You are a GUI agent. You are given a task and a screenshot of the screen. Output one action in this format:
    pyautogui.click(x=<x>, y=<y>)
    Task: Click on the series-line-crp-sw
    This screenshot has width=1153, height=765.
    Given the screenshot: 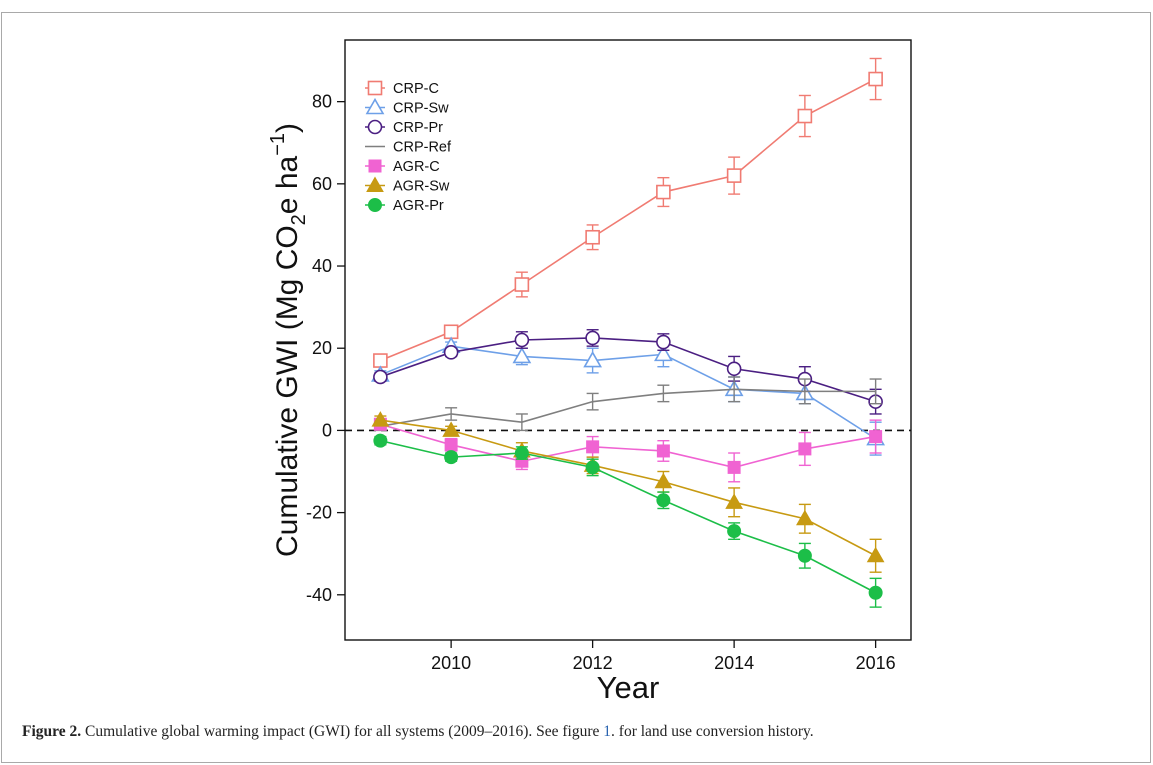 What is the action you would take?
    pyautogui.click(x=628, y=392)
    